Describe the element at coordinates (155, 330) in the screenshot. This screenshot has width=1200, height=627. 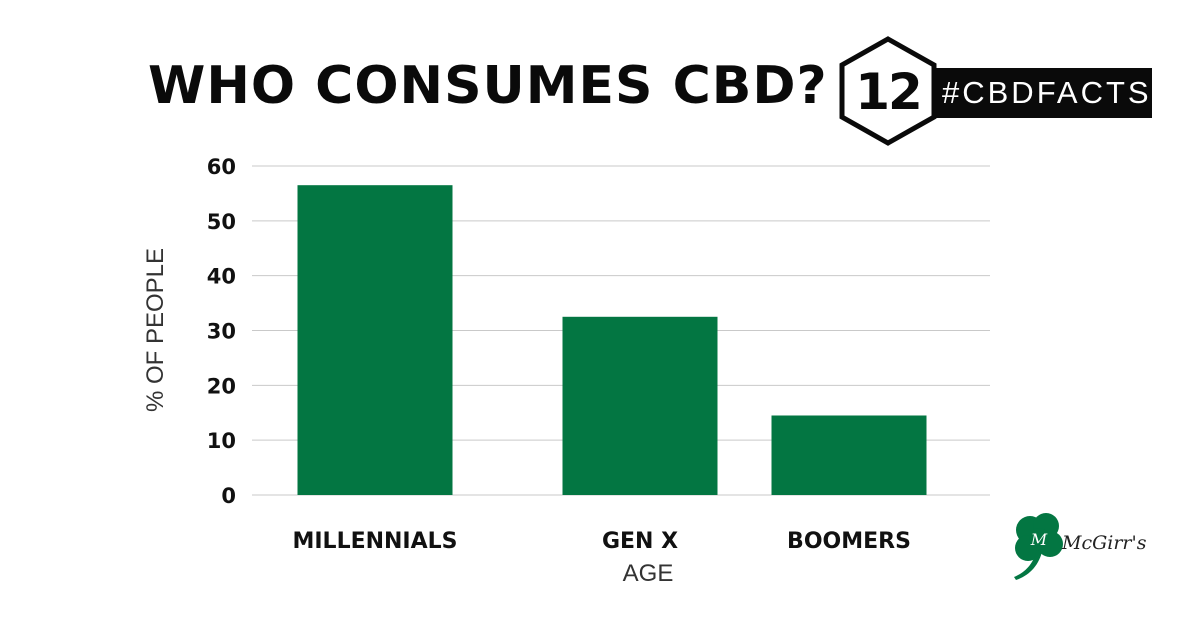
I see `y-axis-label: % OF PEOPLE` at that location.